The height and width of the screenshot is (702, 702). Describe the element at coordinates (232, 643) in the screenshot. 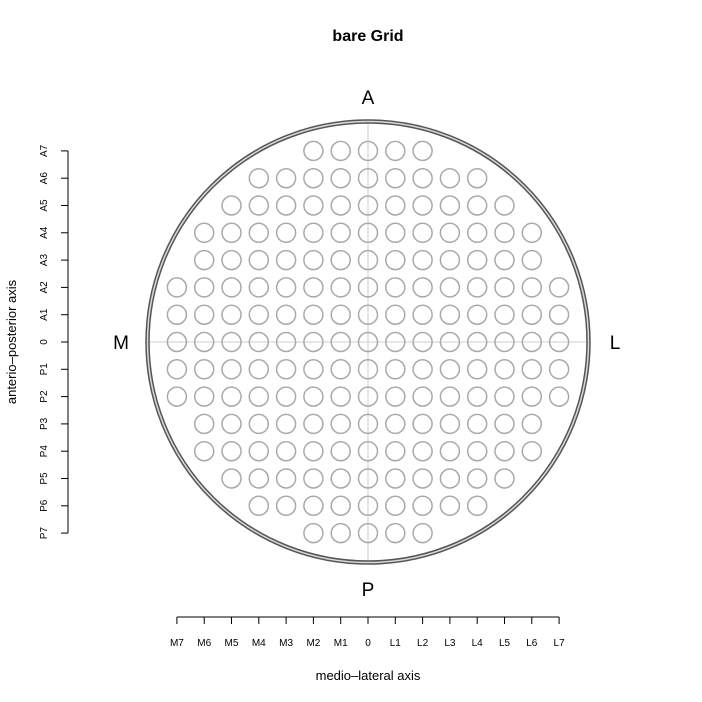

I see `x-tick-label: M5` at that location.